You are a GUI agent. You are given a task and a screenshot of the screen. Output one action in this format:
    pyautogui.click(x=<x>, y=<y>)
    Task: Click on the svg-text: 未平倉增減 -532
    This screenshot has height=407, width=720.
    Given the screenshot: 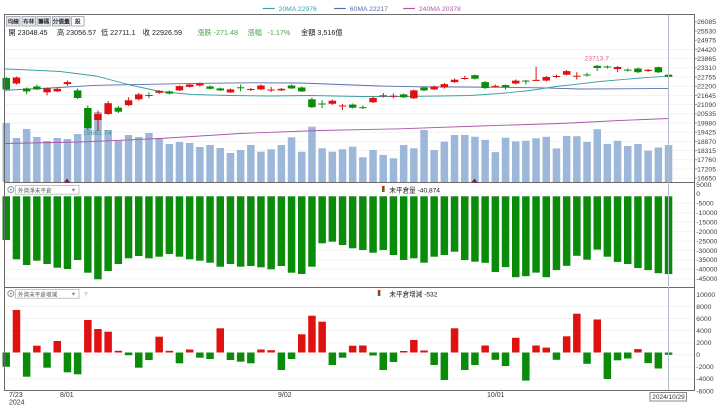 What is the action you would take?
    pyautogui.click(x=413, y=293)
    